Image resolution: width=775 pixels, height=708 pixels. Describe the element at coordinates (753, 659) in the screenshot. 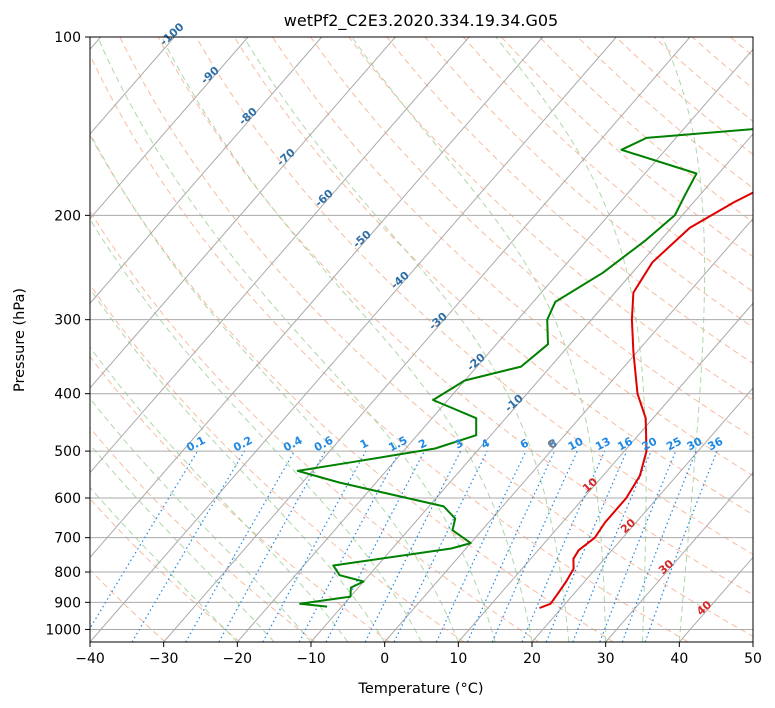

I see `x-tick-label: 50` at that location.